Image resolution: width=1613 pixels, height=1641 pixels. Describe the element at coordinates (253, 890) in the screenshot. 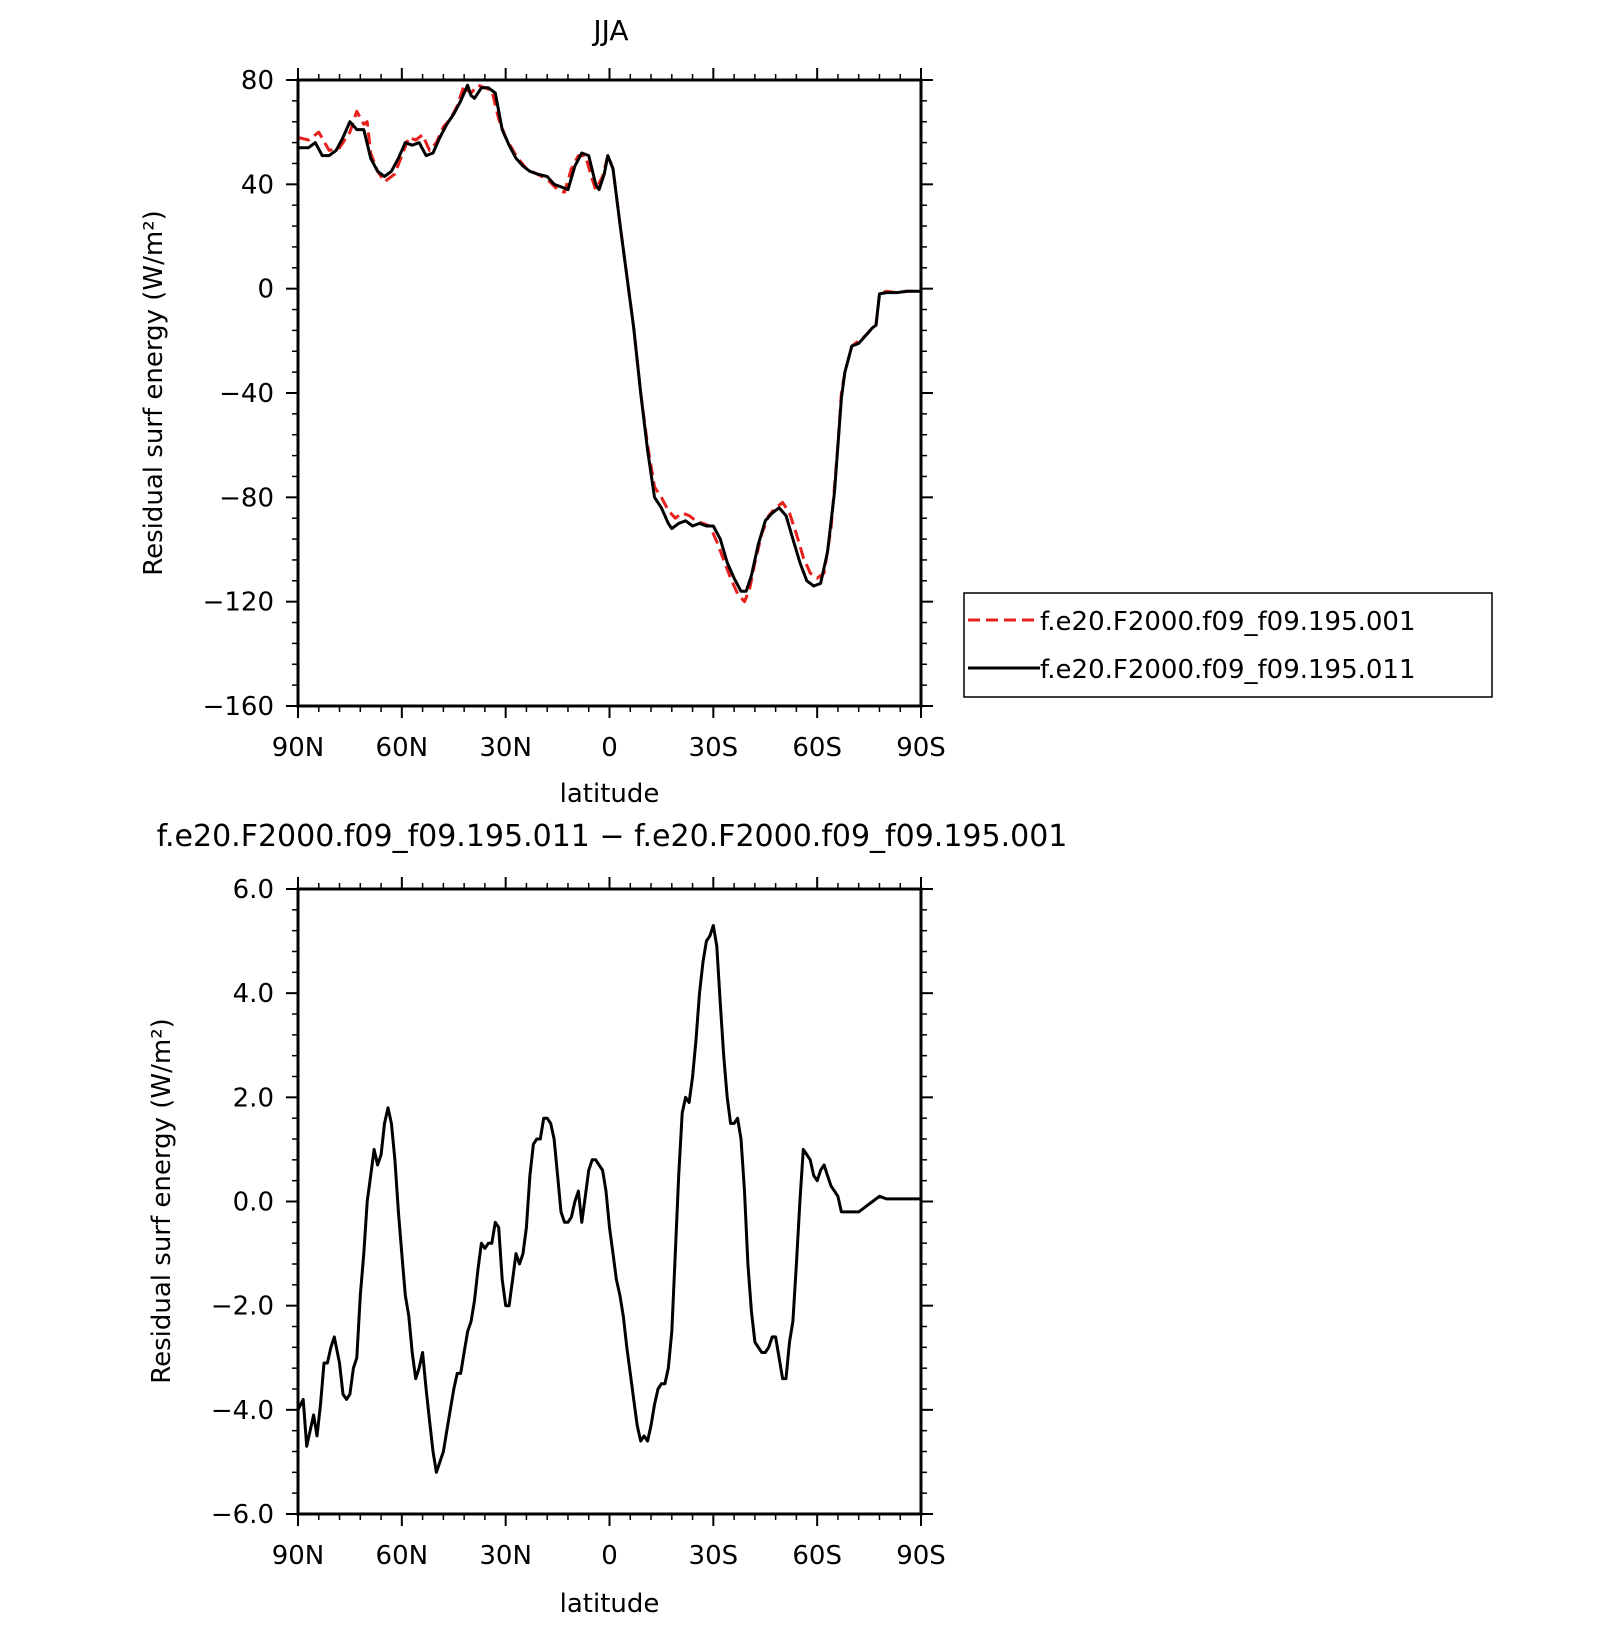

I see `bottom-y-tick-label: 6.0` at that location.